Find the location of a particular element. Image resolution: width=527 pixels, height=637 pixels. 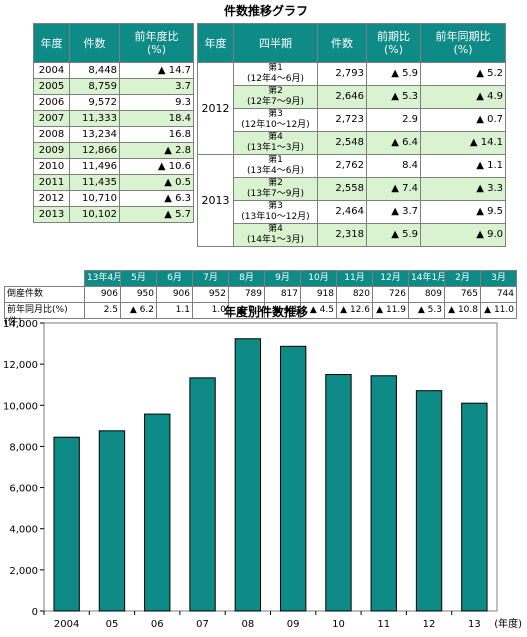

table-row: 2012 10,710 ▲ 6.3 is located at coordinates (113, 198).